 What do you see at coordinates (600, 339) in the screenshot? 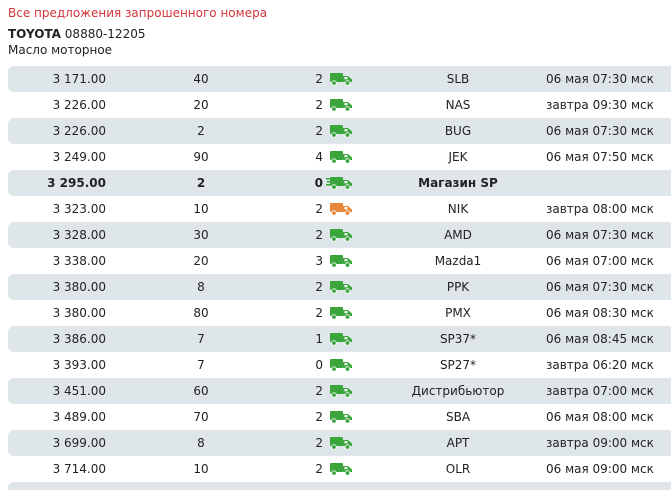
I see `offer-delivery-time: 06 мая 08:45 мск` at bounding box center [600, 339].